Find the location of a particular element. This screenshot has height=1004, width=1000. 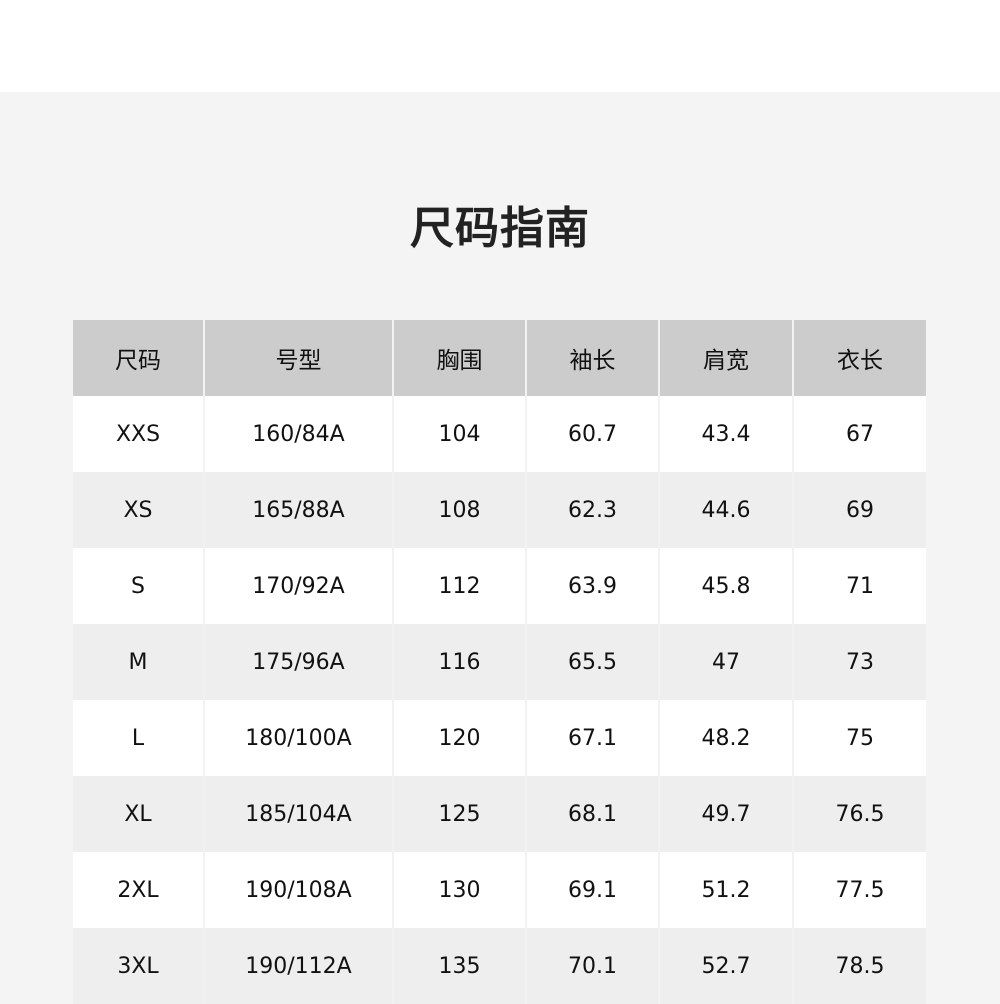

table-row: XL 185/104A 125 68.1 49.7 76.5 is located at coordinates (499, 814).